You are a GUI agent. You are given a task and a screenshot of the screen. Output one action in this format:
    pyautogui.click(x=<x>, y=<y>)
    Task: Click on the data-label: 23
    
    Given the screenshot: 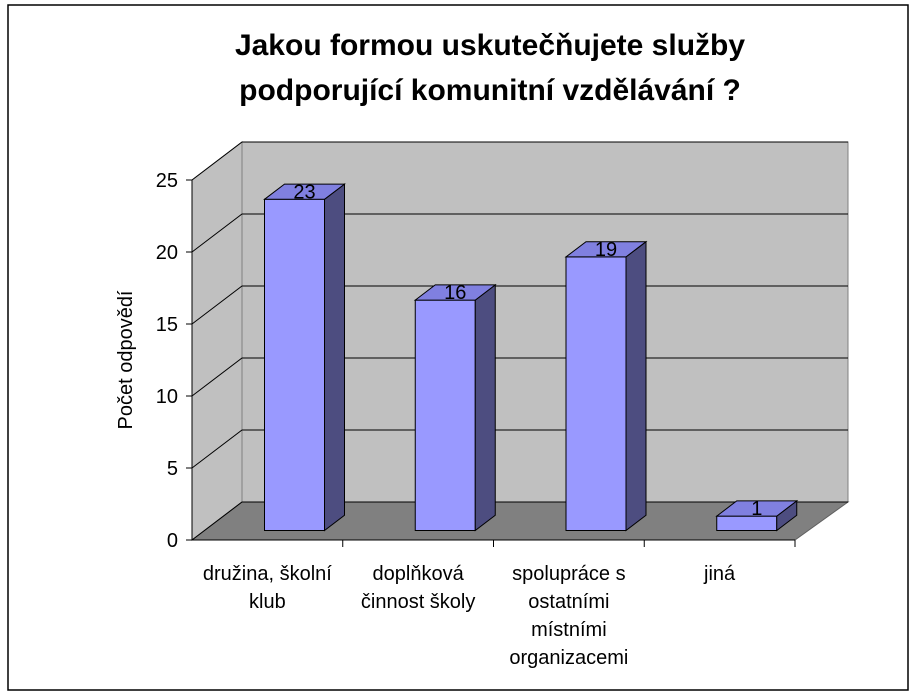 What is the action you would take?
    pyautogui.click(x=304, y=192)
    